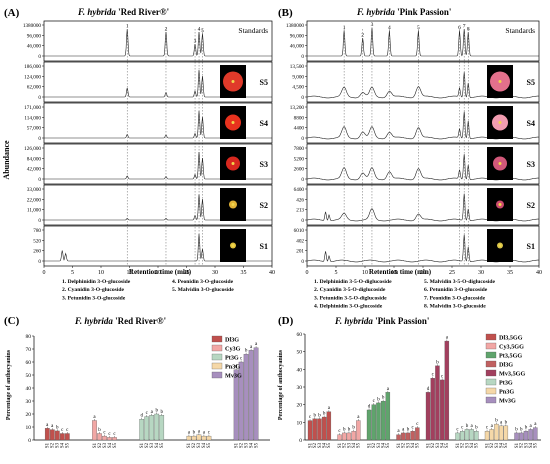 Image resolution: width=550 pixels, height=464 pixels. I want to click on legend-label: Pt3G, so click(506, 383).